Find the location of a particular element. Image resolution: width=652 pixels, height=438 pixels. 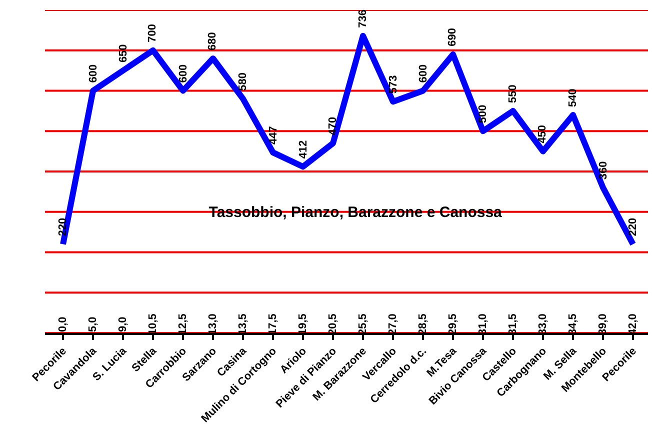

data-label: 573 is located at coordinates (393, 84).